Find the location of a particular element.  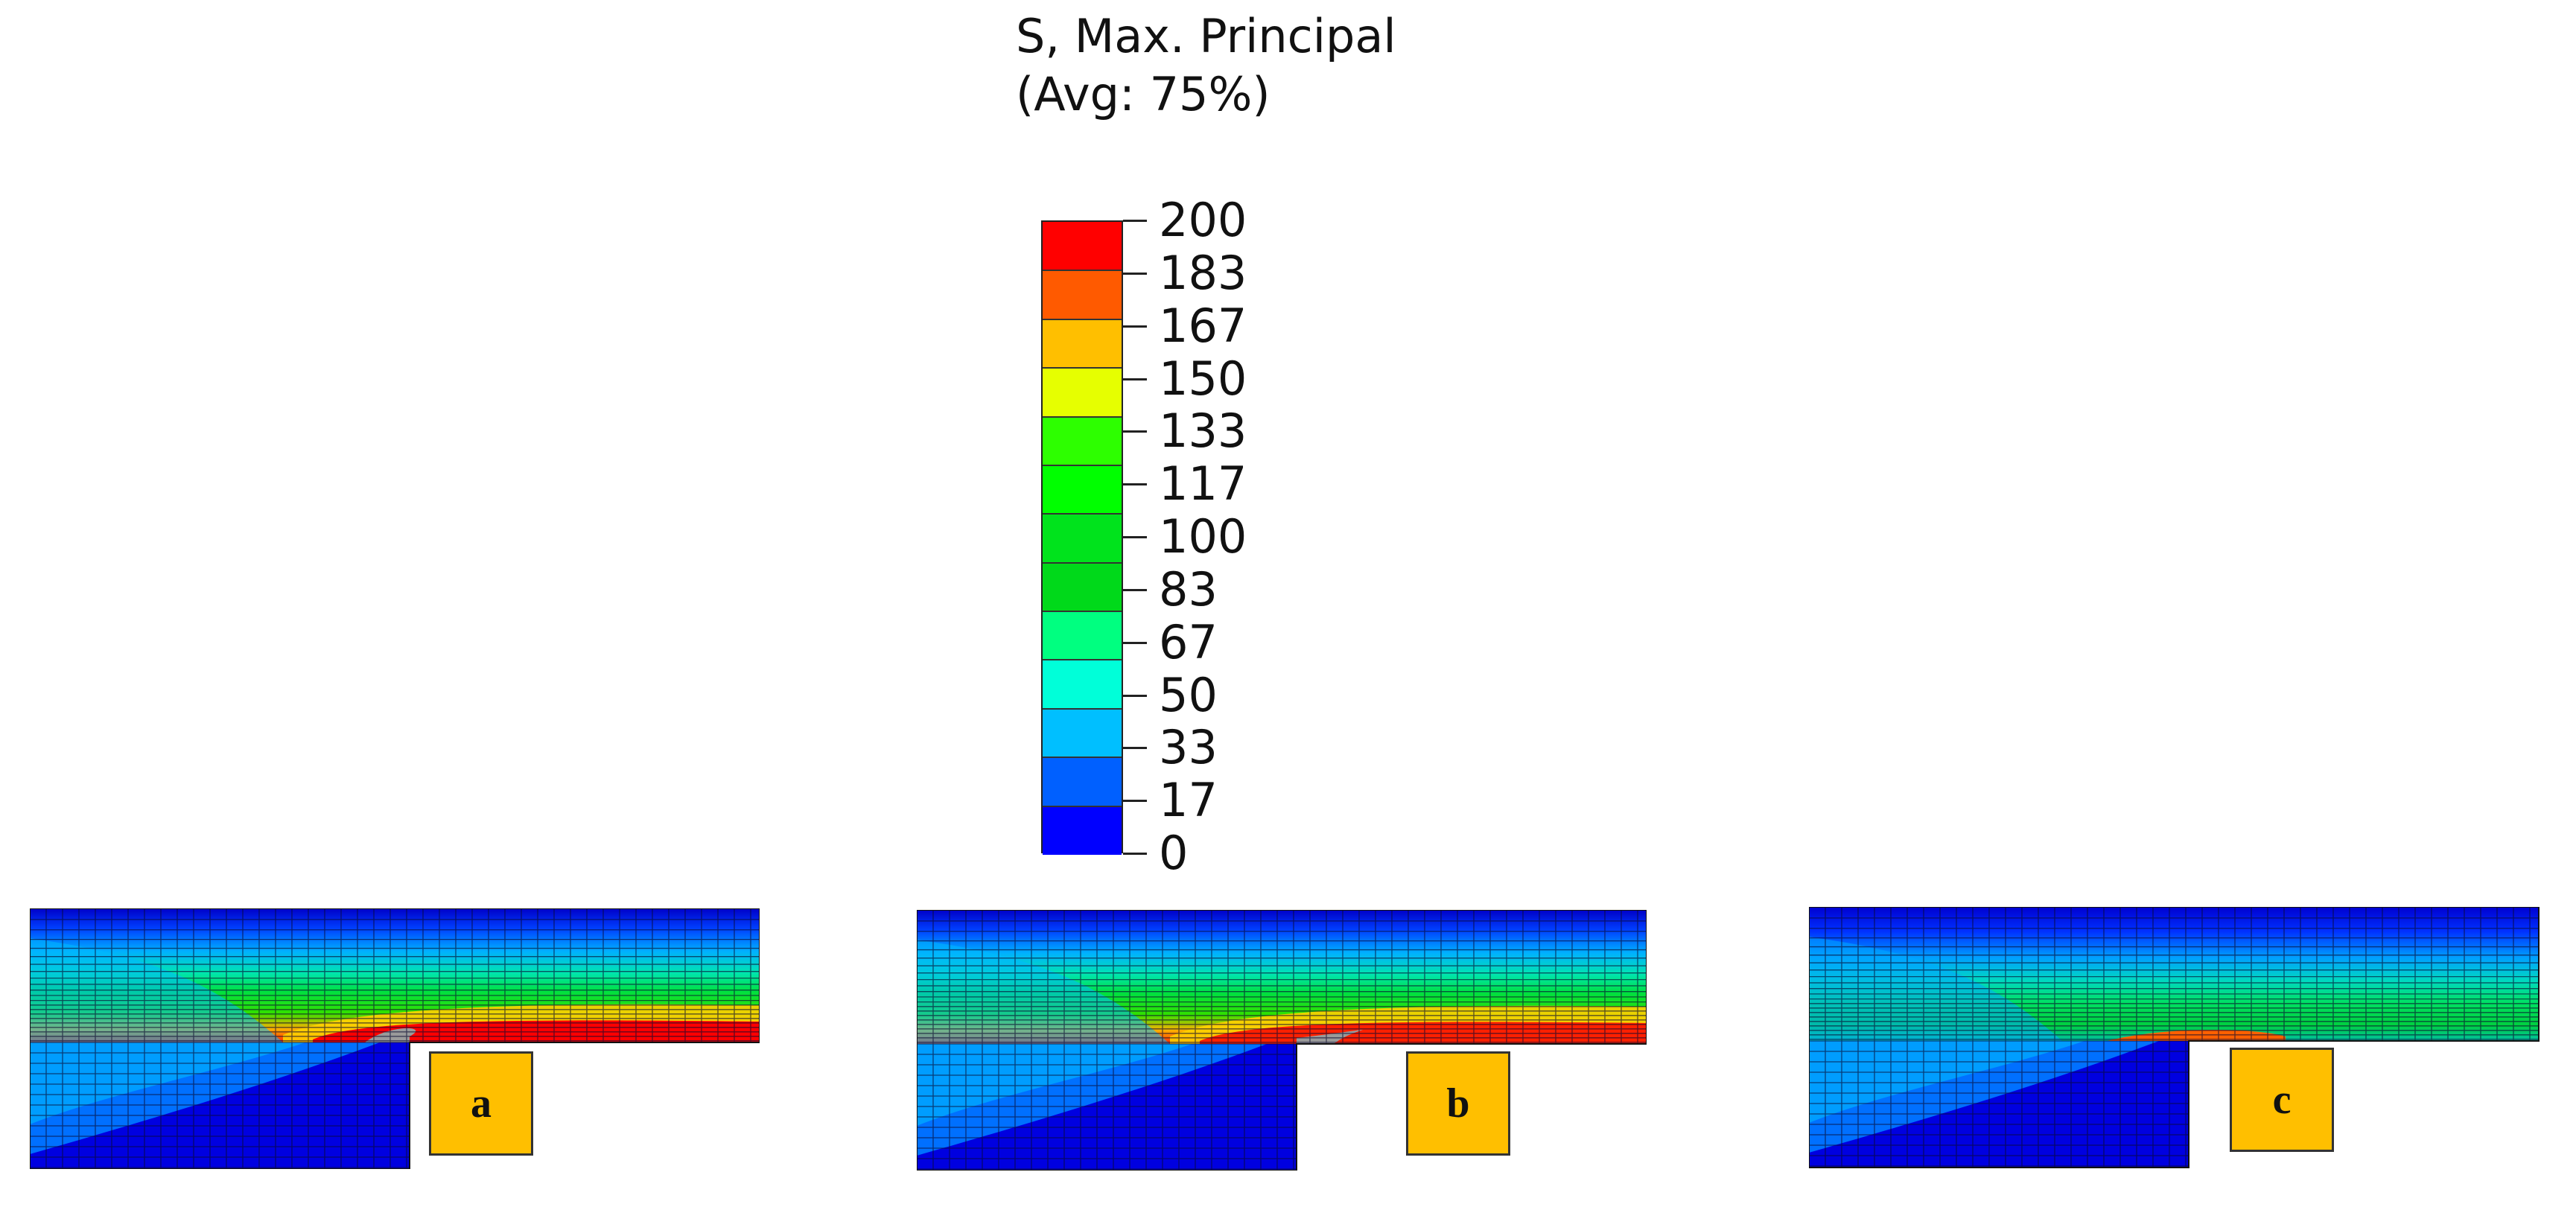

panel-b is located at coordinates (1282, 1040).